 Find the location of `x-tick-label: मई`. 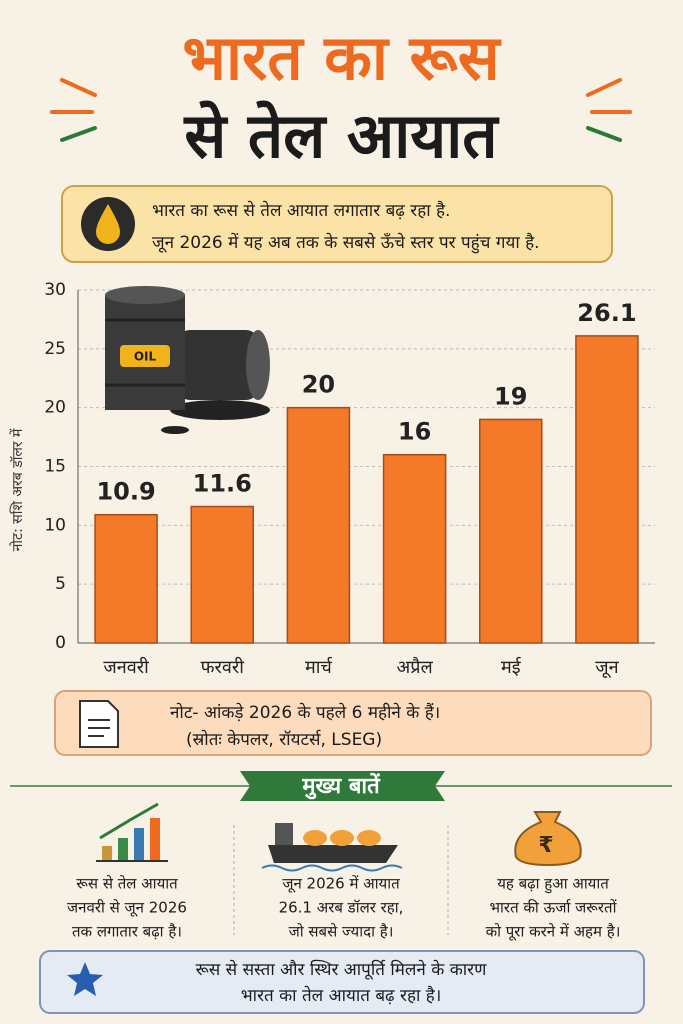

x-tick-label: मई is located at coordinates (511, 667).